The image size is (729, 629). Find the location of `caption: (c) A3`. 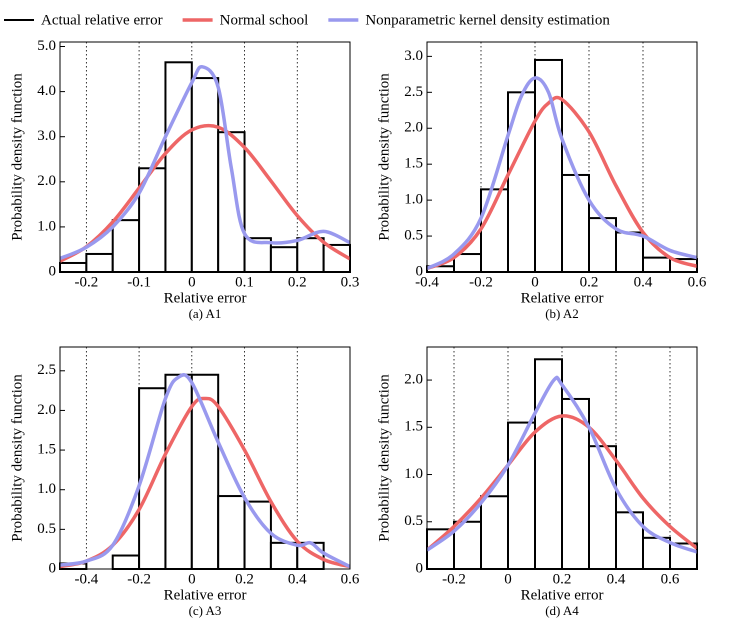

caption: (c) A3 is located at coordinates (205, 610).